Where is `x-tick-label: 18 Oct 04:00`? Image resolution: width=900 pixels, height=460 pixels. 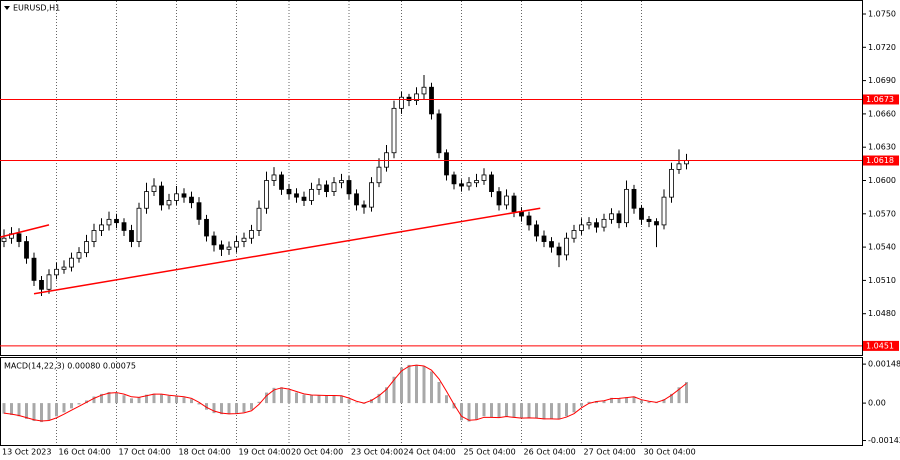
x-tick-label: 18 Oct 04:00 is located at coordinates (205, 452).